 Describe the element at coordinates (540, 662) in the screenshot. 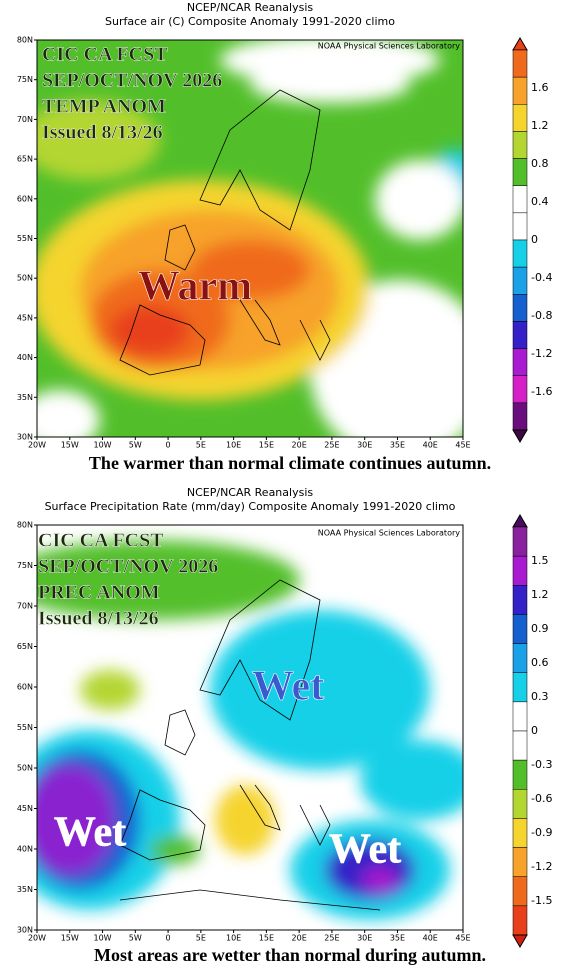

I see `colorbar-label: 0.6` at that location.